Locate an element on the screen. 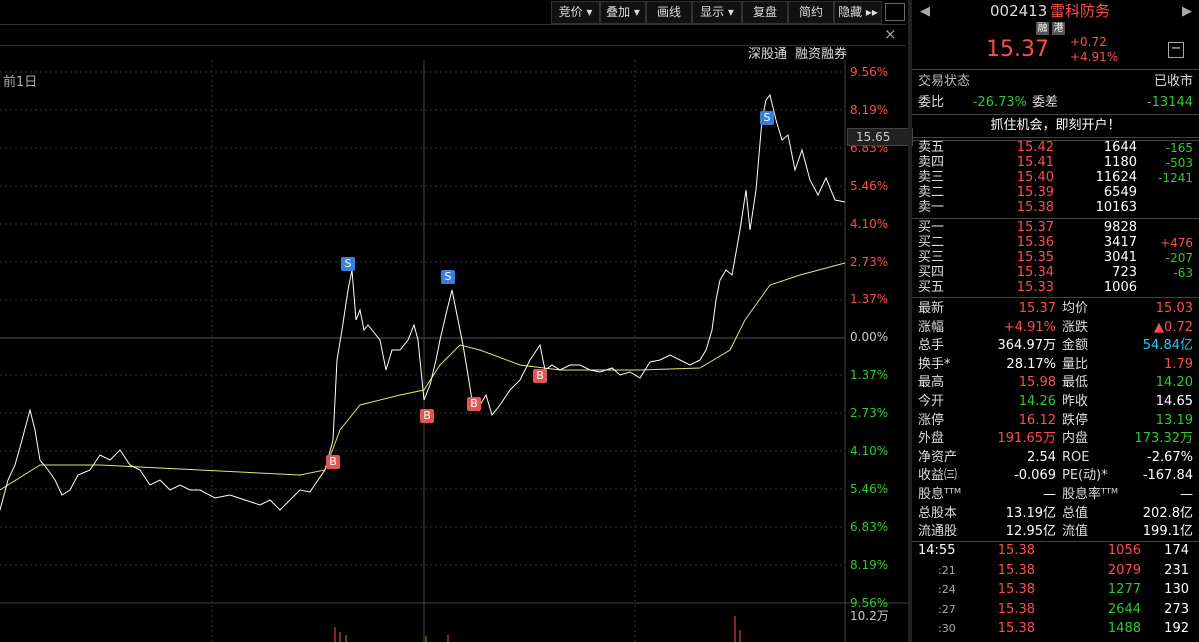 Image resolution: width=1199 pixels, height=642 pixels. wc-label: 委差 is located at coordinates (1045, 102).